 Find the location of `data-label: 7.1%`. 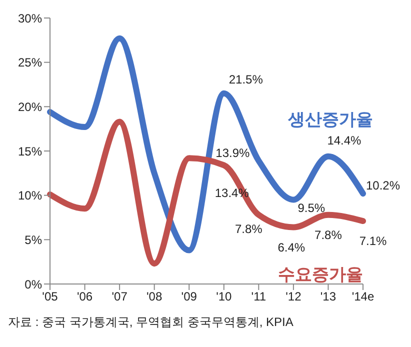

data-label: 7.1% is located at coordinates (373, 241).